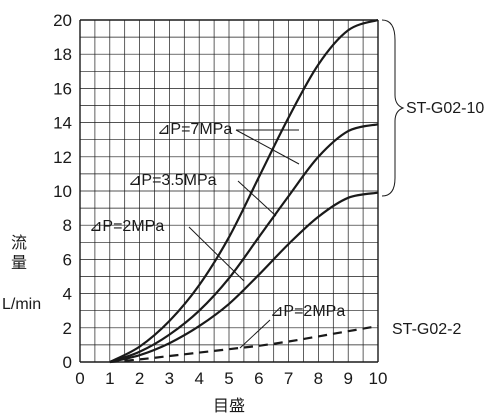 This screenshot has width=503, height=416. What do you see at coordinates (62, 123) in the screenshot?
I see `y-tick-label: 14` at bounding box center [62, 123].